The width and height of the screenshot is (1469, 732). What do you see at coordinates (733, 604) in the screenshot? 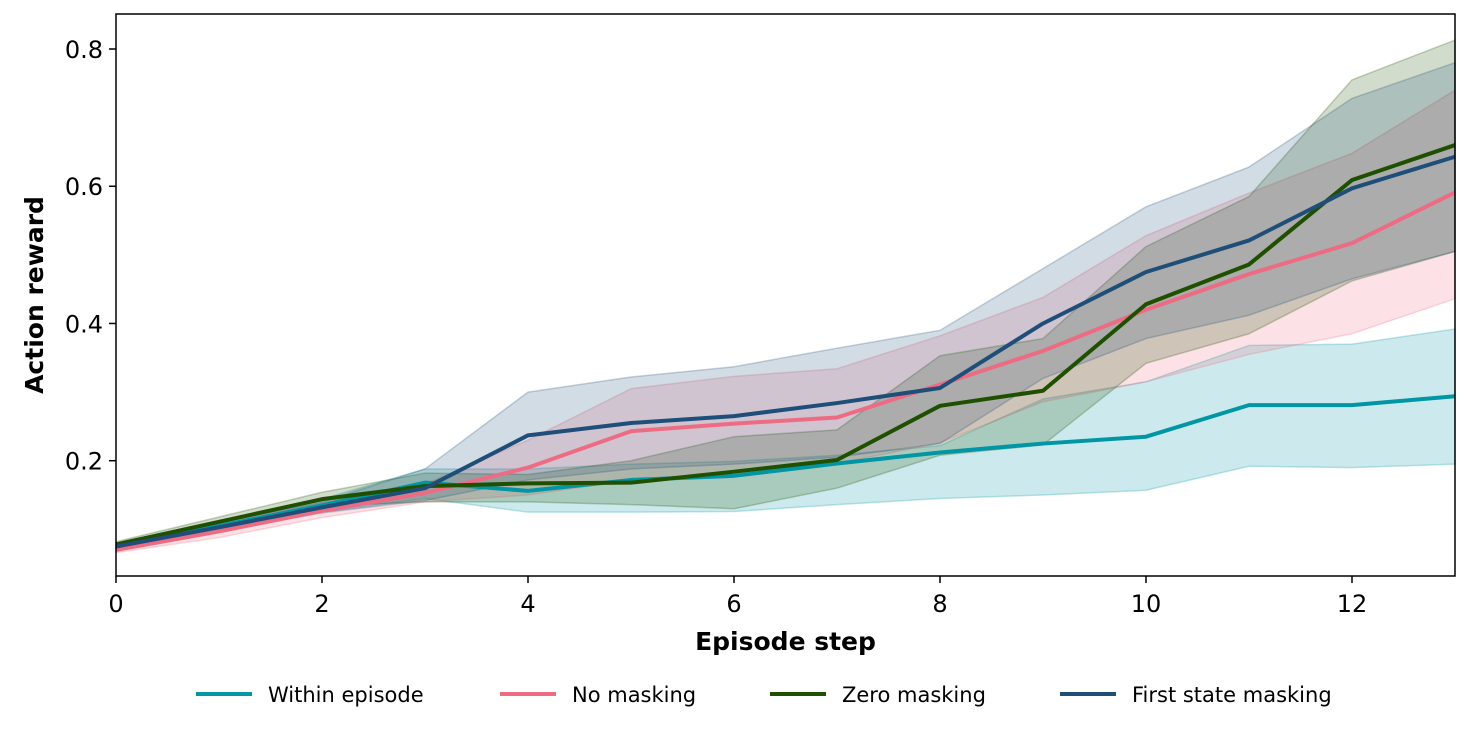
I see `x-tick-label: 6` at bounding box center [733, 604].